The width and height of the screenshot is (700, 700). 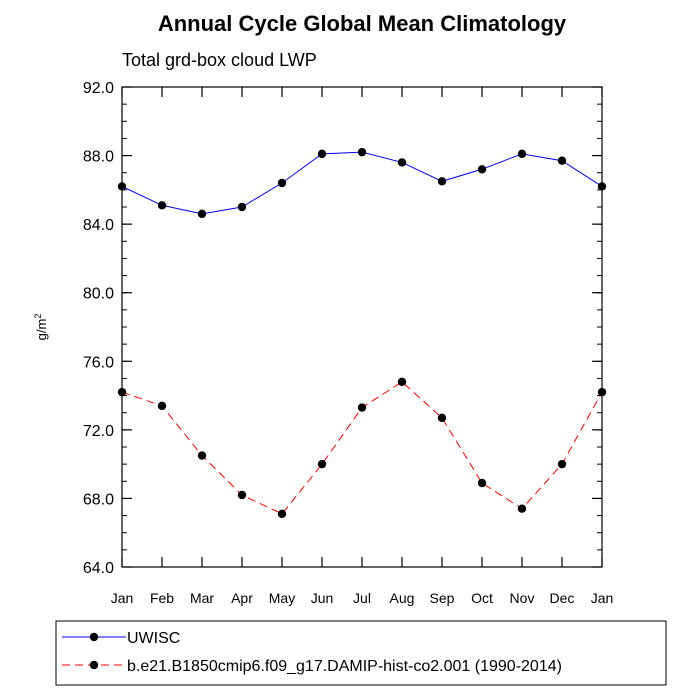 What do you see at coordinates (322, 598) in the screenshot?
I see `x-tick-label: Jun` at bounding box center [322, 598].